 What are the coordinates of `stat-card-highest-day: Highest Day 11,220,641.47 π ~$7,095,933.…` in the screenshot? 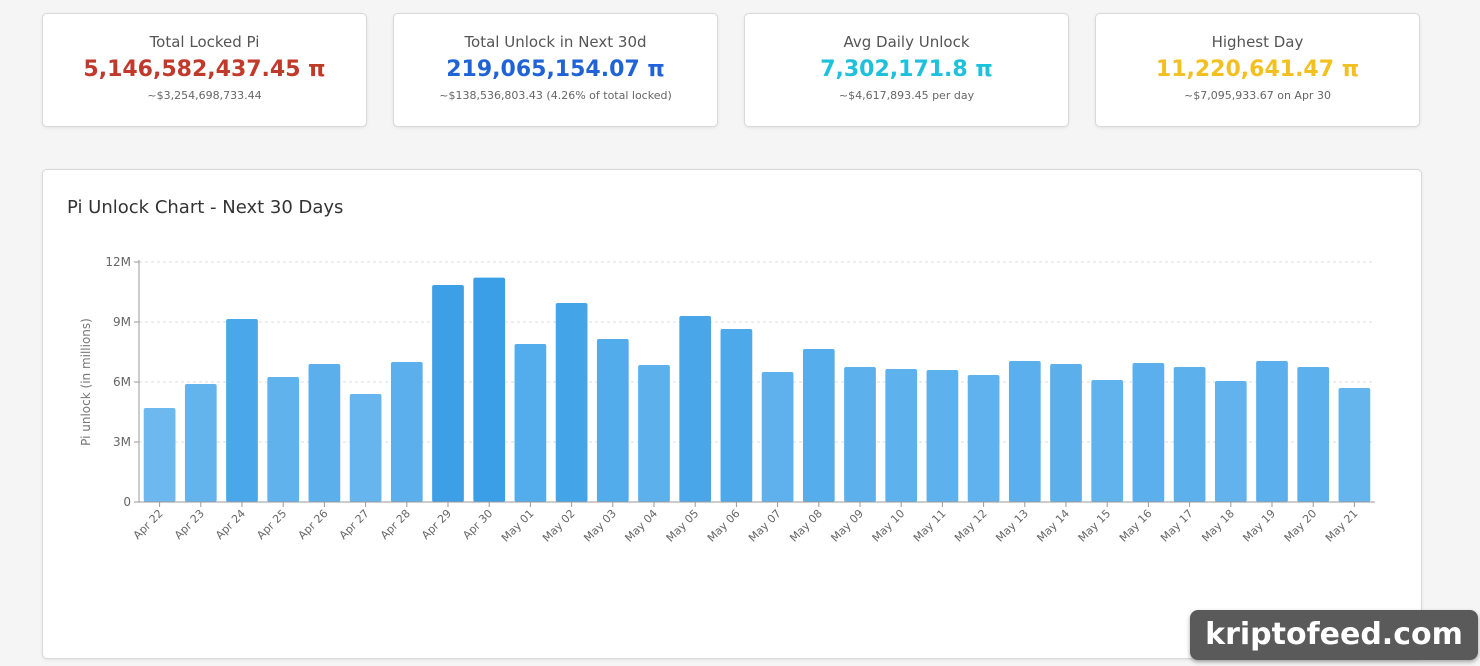 It's located at (1257, 70).